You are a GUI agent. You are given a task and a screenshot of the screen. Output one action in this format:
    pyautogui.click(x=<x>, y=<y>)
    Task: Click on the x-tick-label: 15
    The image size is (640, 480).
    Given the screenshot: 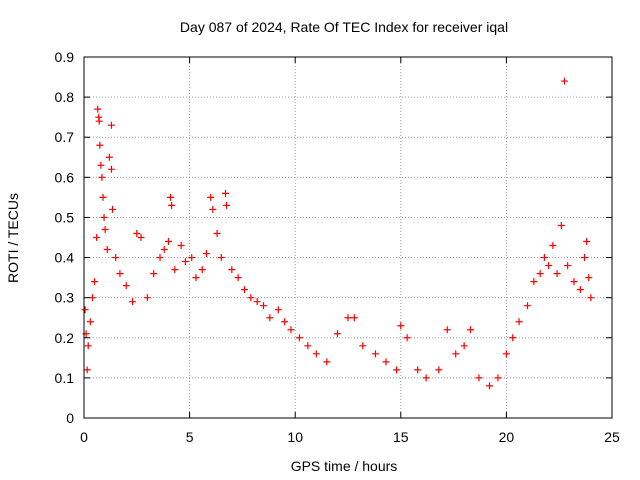 What is the action you would take?
    pyautogui.click(x=401, y=437)
    